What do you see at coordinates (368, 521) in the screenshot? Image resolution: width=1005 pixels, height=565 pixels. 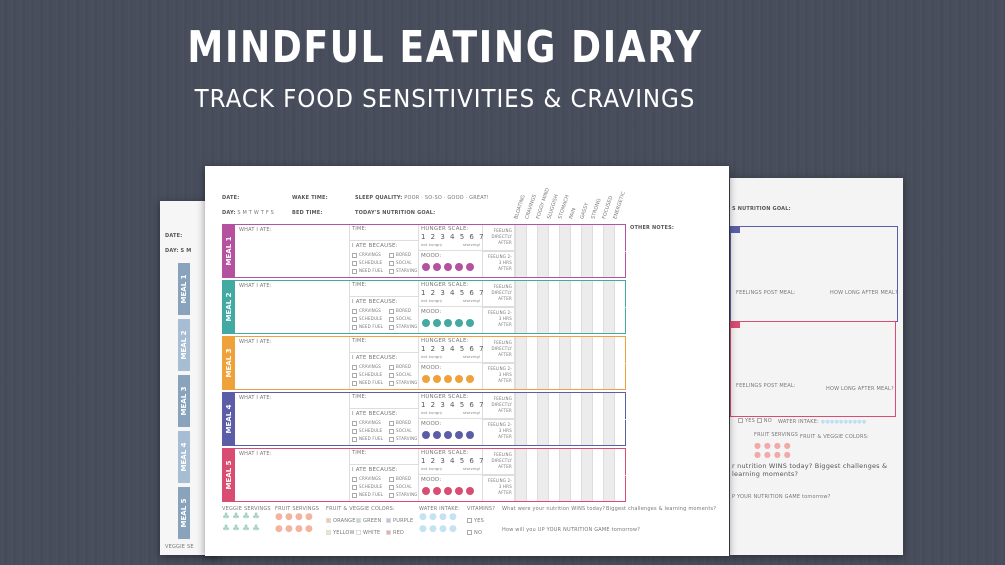 I see `color-checkbox: GREEN` at bounding box center [368, 521].